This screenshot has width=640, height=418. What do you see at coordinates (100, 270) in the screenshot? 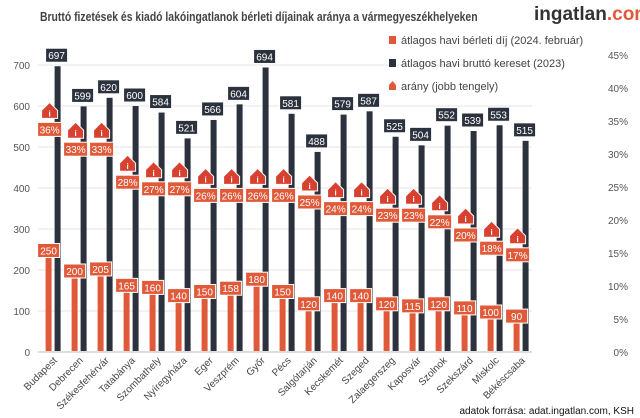
I see `rent-label: 205` at bounding box center [100, 270].